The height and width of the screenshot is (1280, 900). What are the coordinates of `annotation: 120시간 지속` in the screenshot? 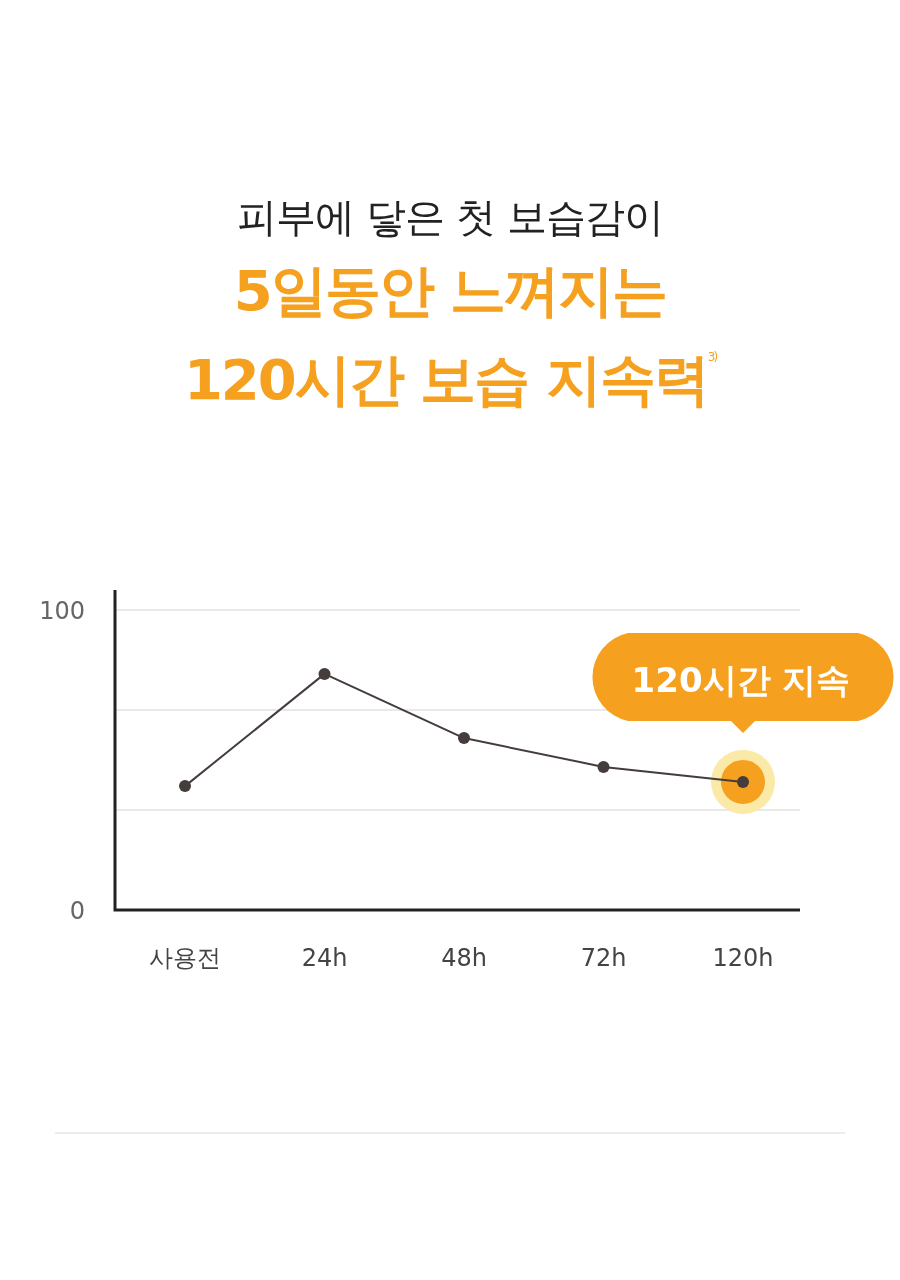 It's located at (741, 680).